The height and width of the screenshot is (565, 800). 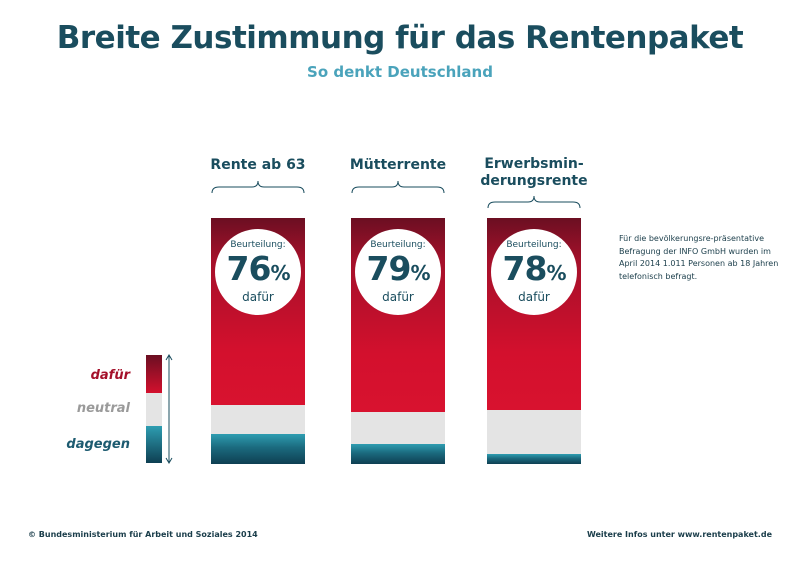 I want to click on category-label: Erwerbsmin-derungsrente, so click(x=534, y=172).